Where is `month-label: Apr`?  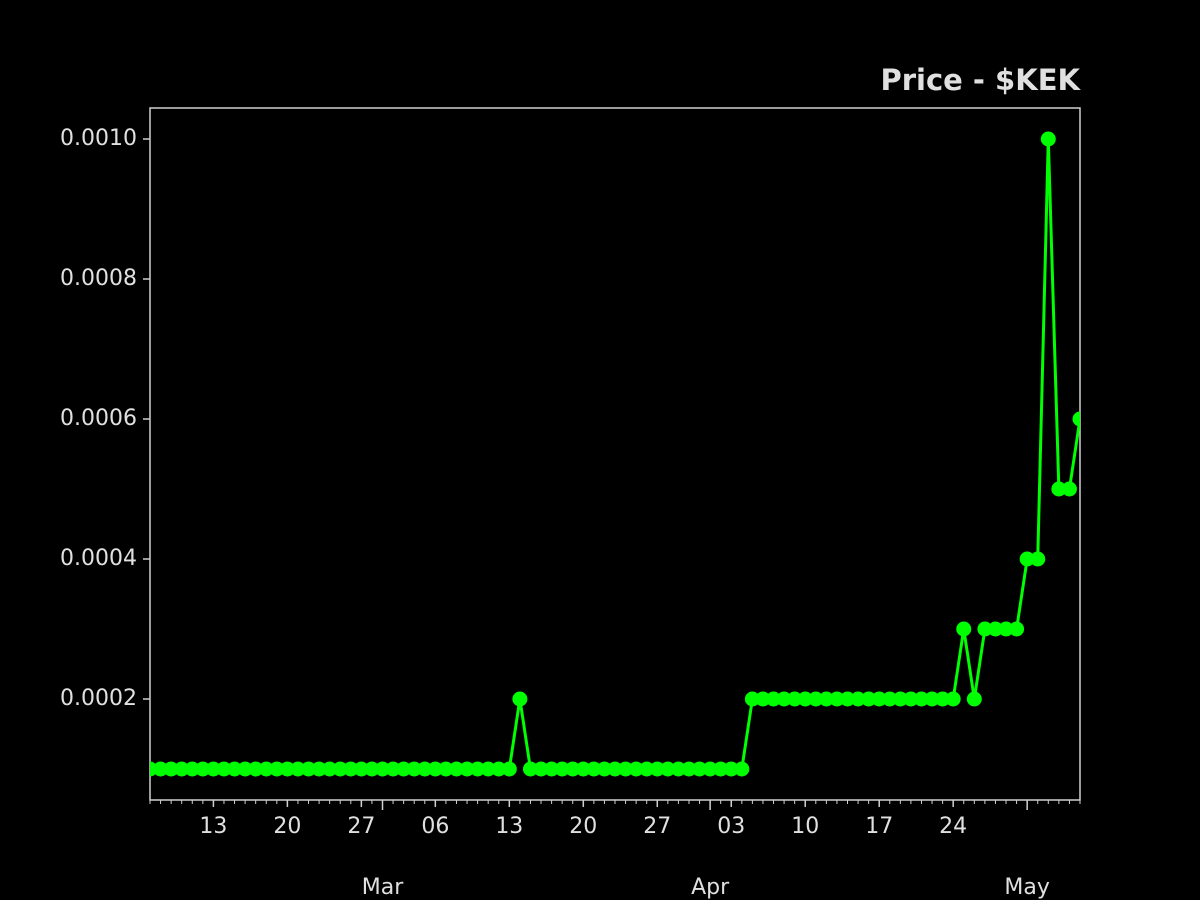
month-label: Apr is located at coordinates (710, 887).